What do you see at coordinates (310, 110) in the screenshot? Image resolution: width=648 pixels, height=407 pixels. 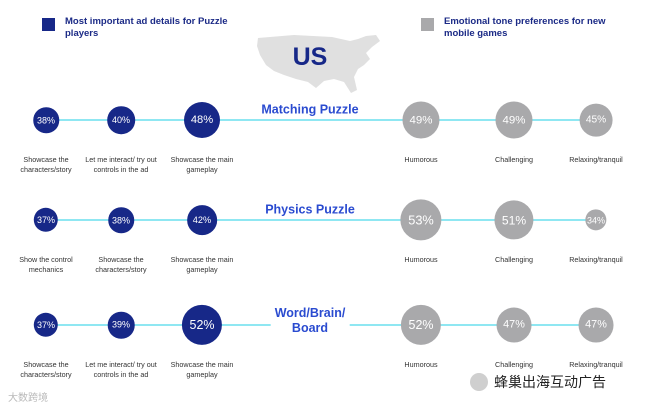 I see `row-title: Matching Puzzle` at bounding box center [310, 110].